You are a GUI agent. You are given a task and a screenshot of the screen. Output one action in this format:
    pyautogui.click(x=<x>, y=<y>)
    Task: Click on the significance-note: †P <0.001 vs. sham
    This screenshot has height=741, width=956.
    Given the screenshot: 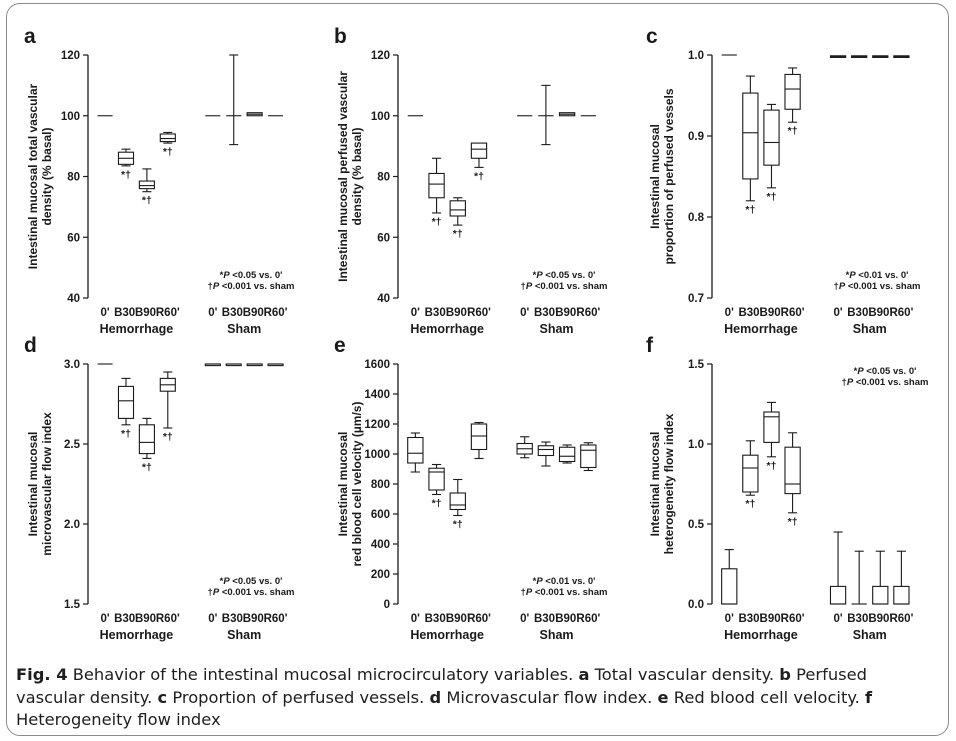 What is the action you would take?
    pyautogui.click(x=877, y=286)
    